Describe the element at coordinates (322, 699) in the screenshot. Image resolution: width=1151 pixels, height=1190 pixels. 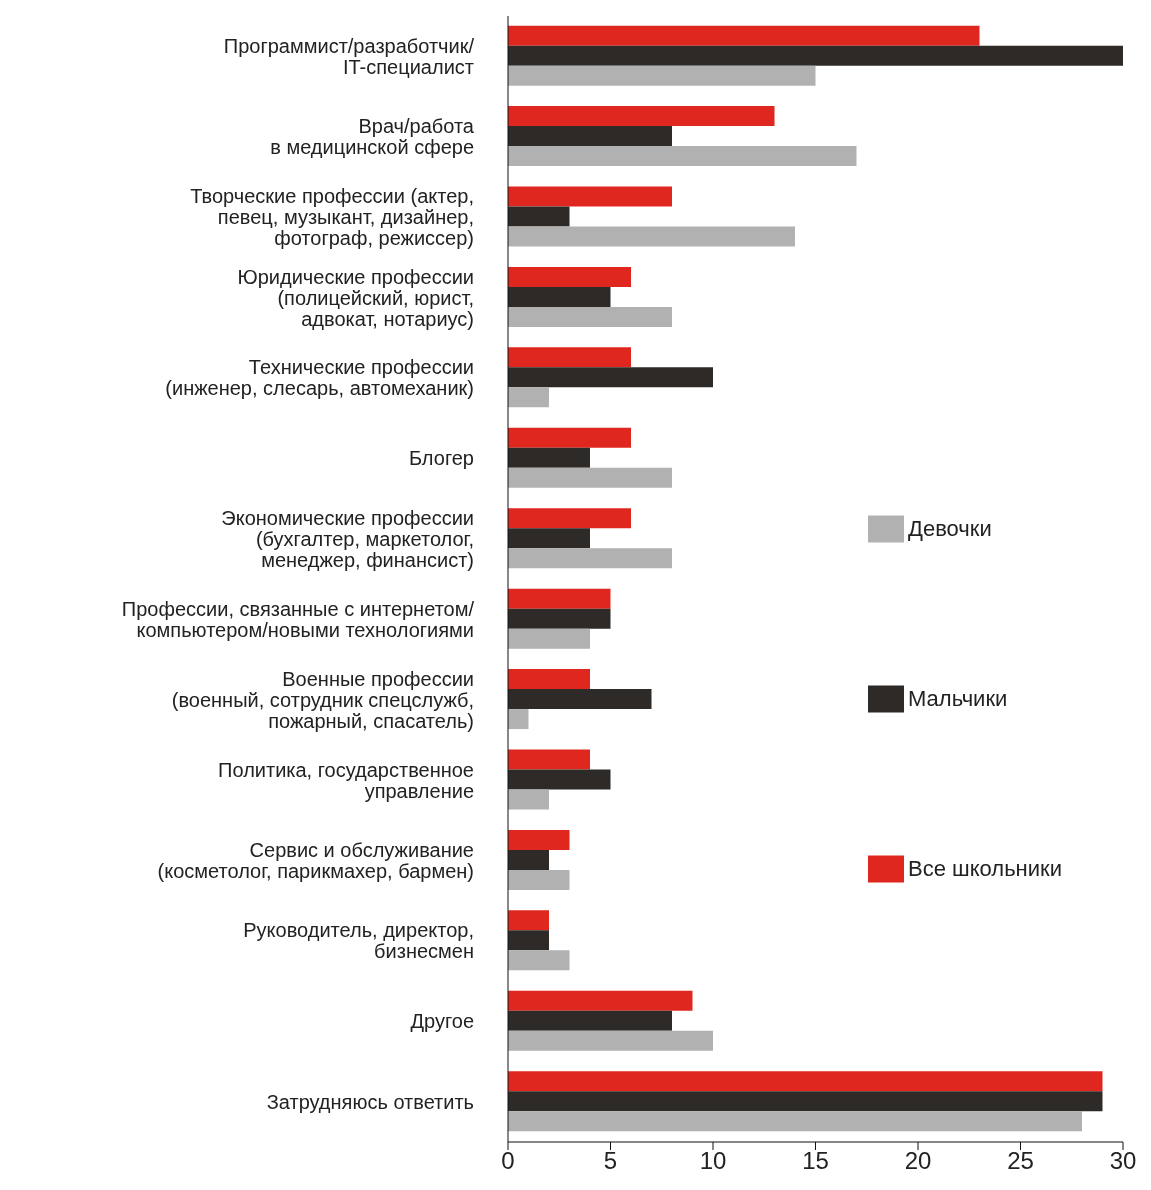
I see `y-tick-label: Военные профессии (военный, сотрудник спецслужб, пожарный, спасатель)` at that location.